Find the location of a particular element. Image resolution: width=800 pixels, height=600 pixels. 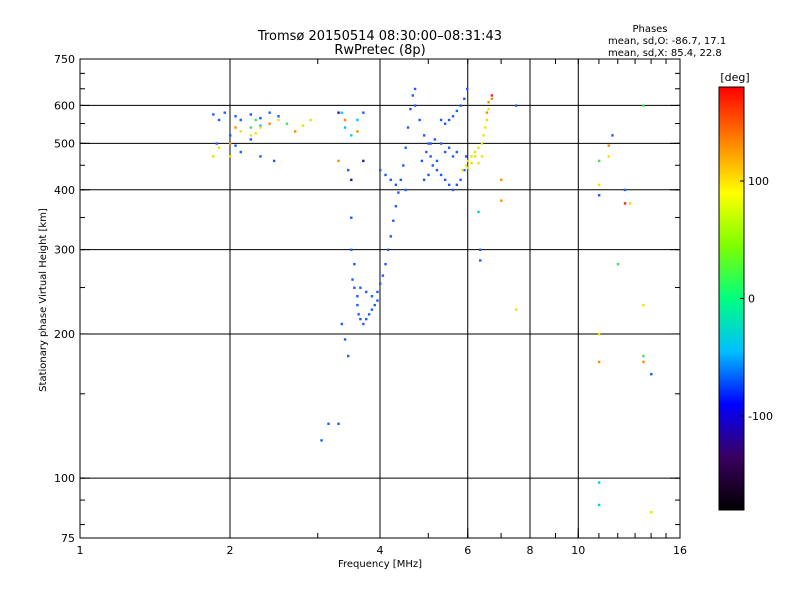

colorbar-label: [deg] is located at coordinates (734, 77).